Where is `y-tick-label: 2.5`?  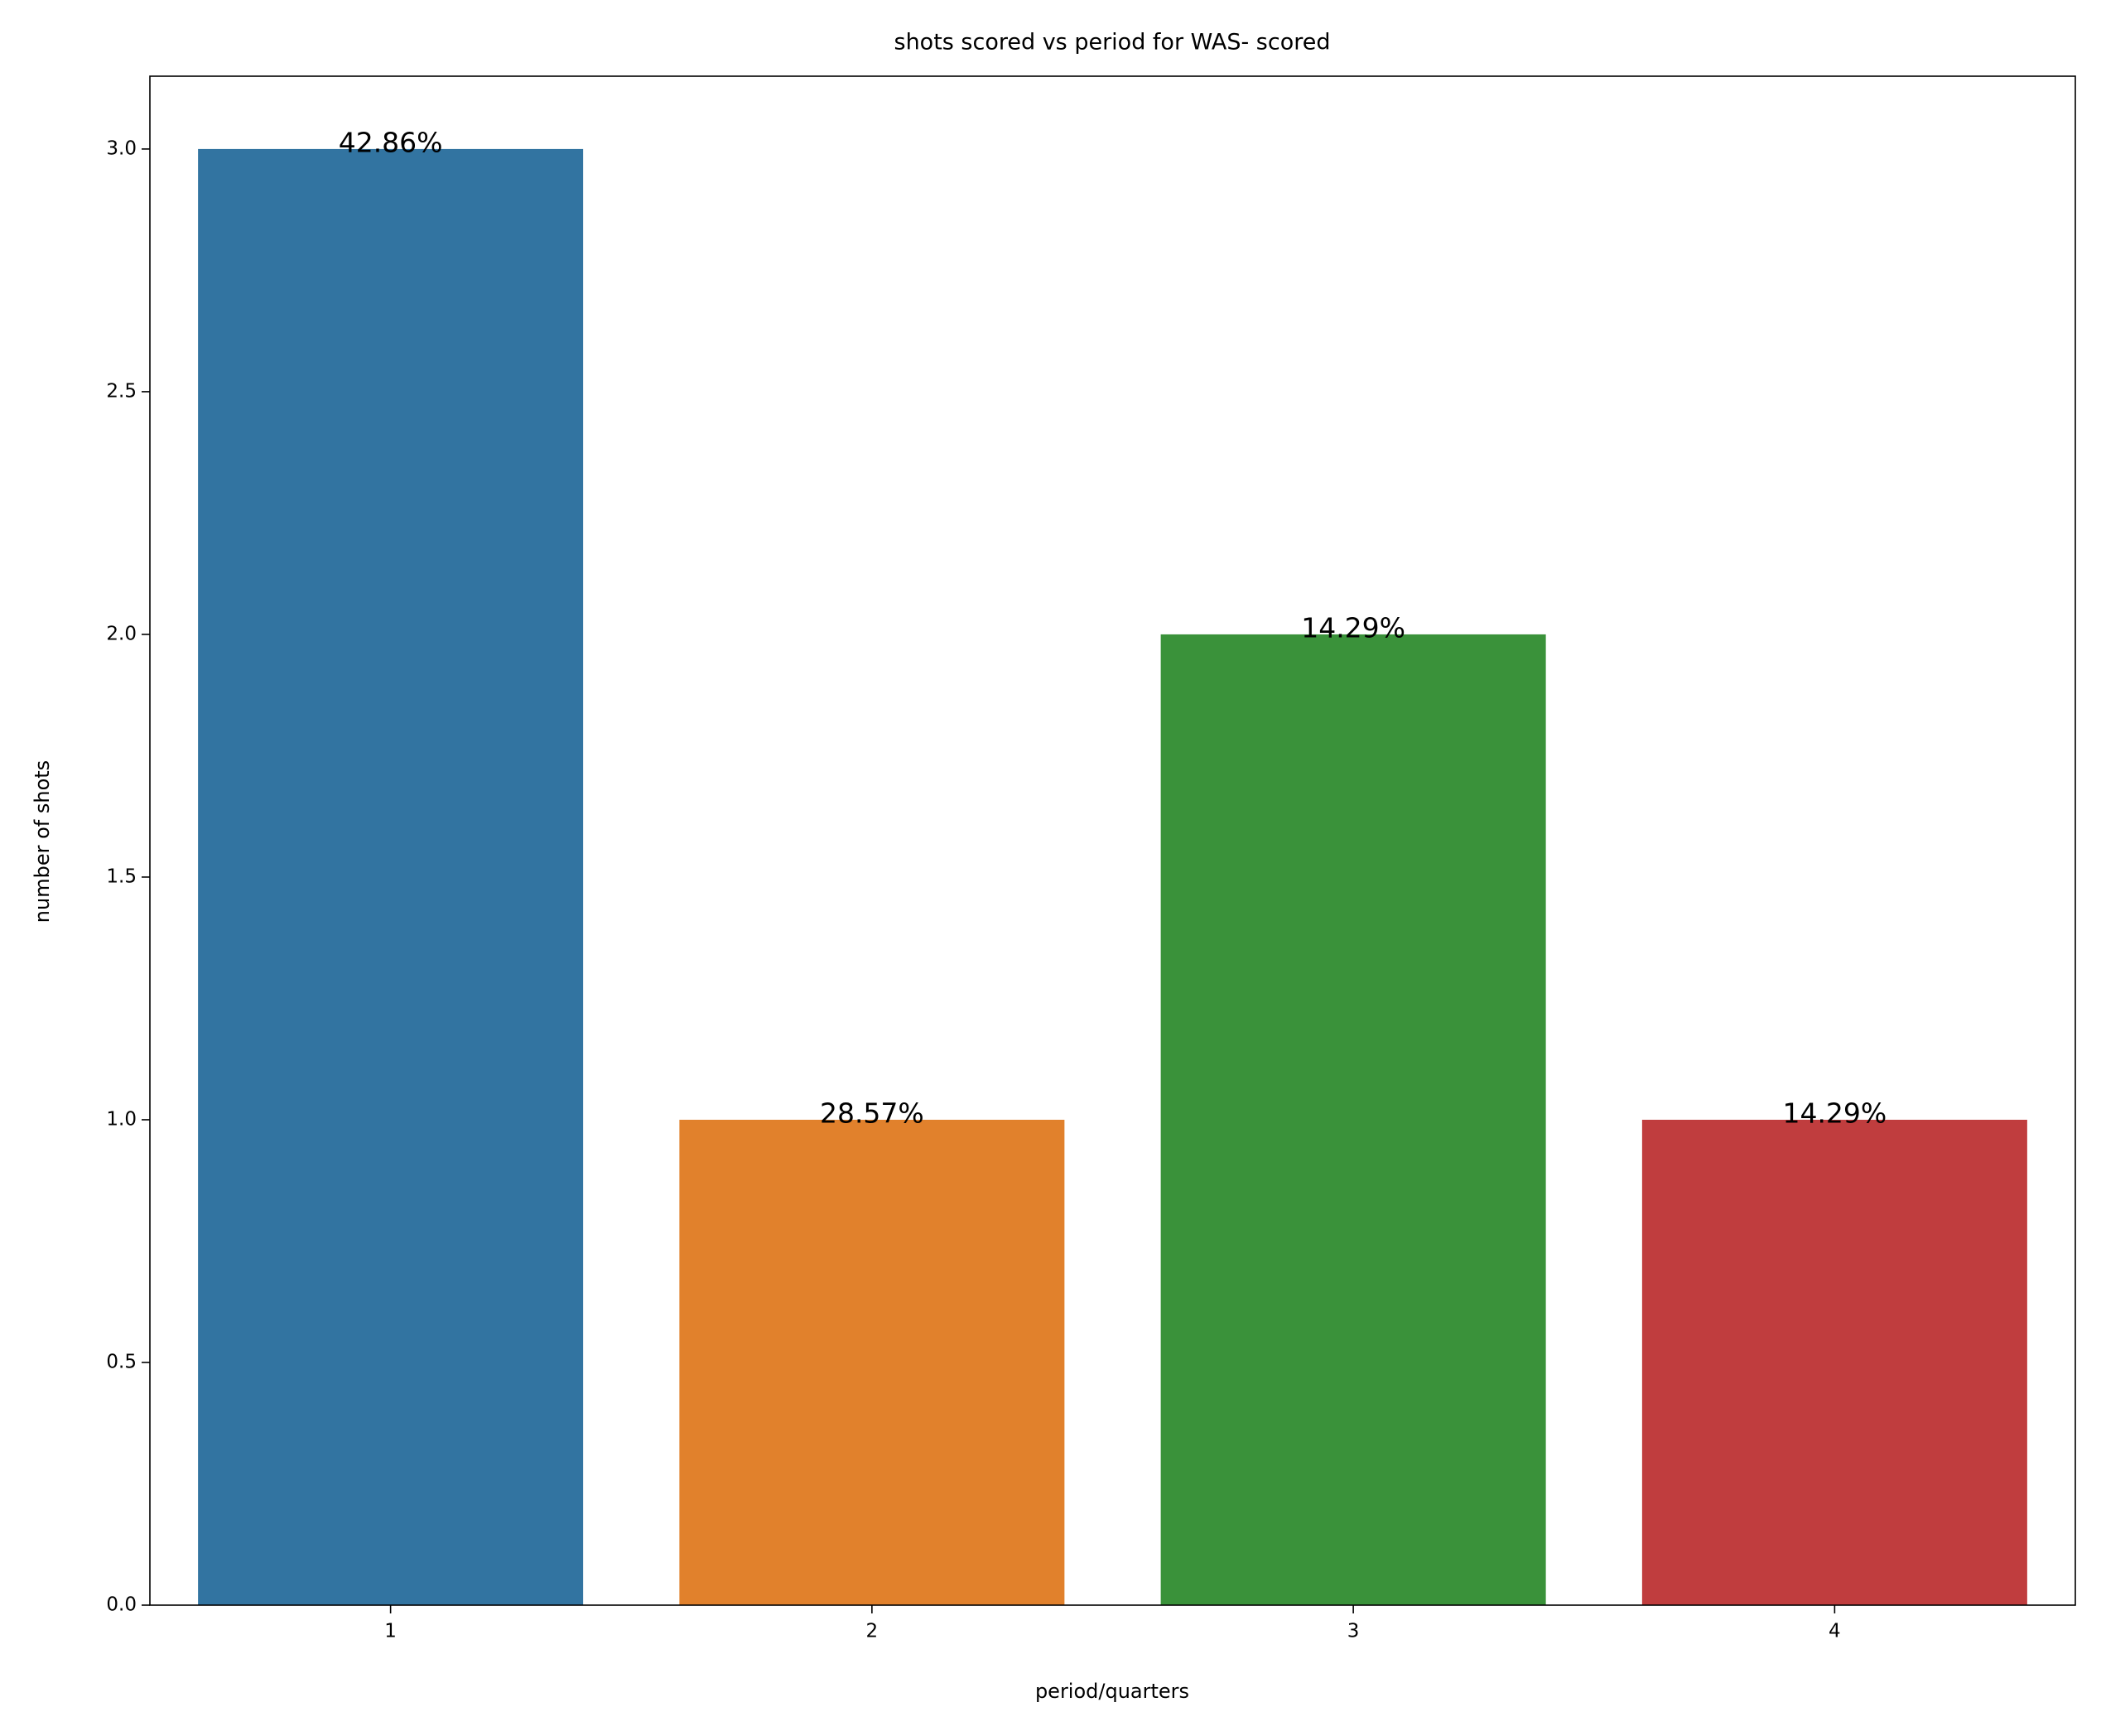 y-tick-label: 2.5 is located at coordinates (121, 391).